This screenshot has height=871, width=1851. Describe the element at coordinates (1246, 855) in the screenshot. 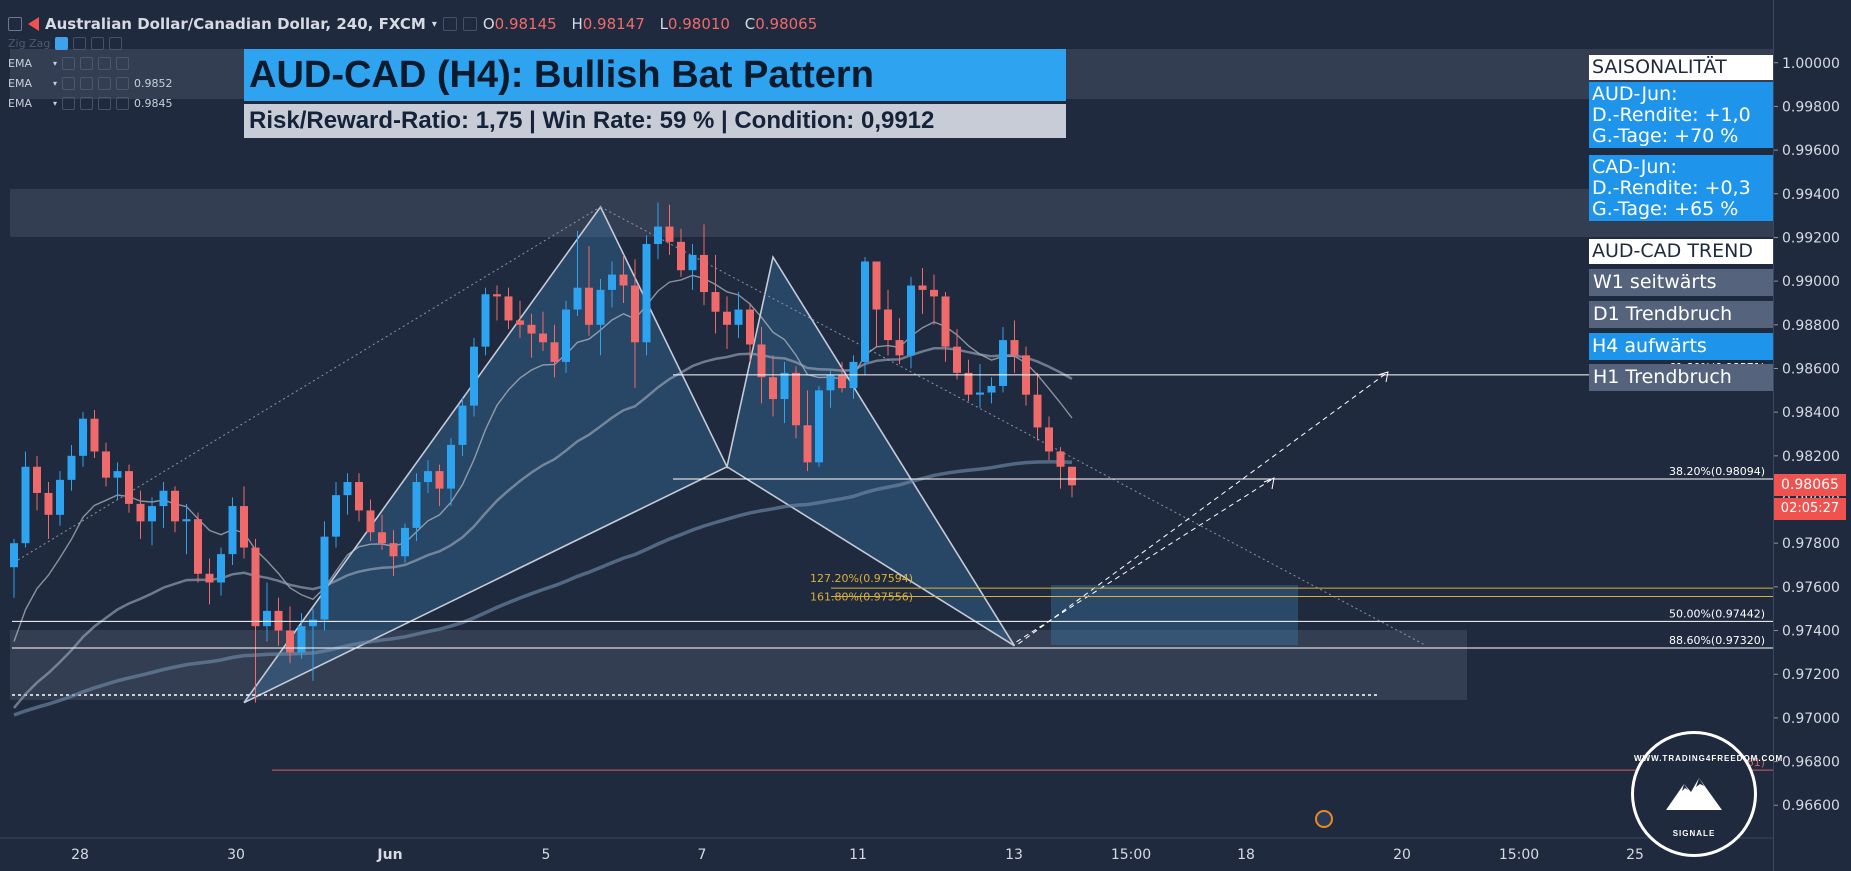

I see `x-tick-label: 18` at that location.